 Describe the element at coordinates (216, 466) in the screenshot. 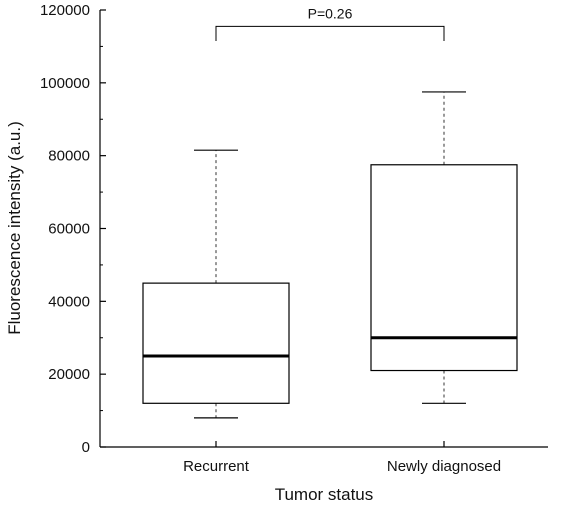

I see `x-tick-label: Recurrent` at that location.